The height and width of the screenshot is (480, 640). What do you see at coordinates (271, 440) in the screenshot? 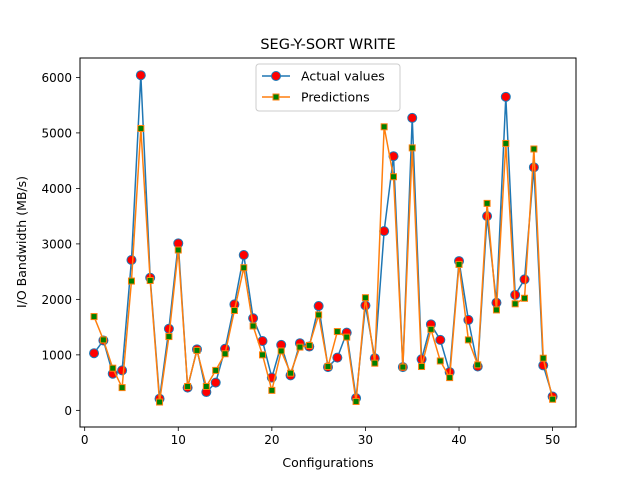
I see `x-tick-label: 20` at bounding box center [271, 440].